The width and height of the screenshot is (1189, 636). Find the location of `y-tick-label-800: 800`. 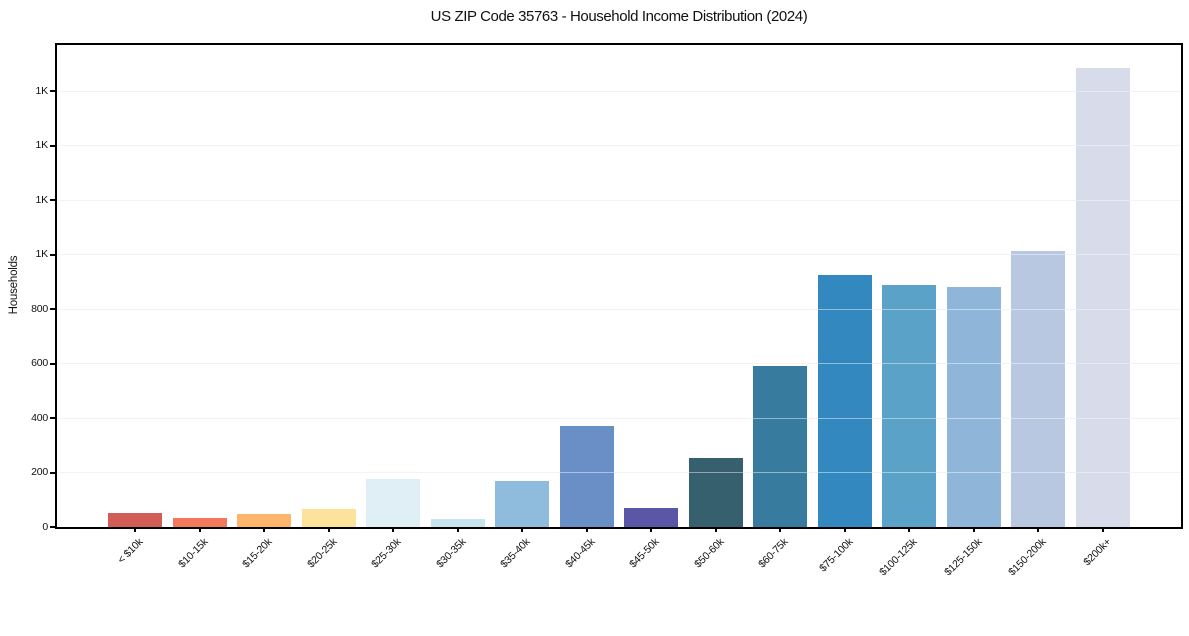

y-tick-label-800: 800 is located at coordinates (39, 308).